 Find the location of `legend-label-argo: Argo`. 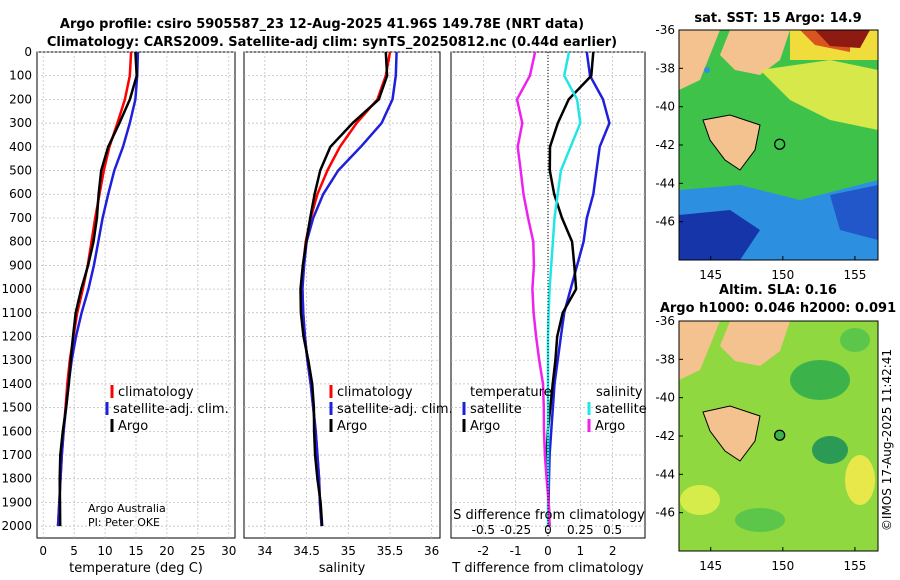

legend-label-argo: Argo is located at coordinates (133, 426).